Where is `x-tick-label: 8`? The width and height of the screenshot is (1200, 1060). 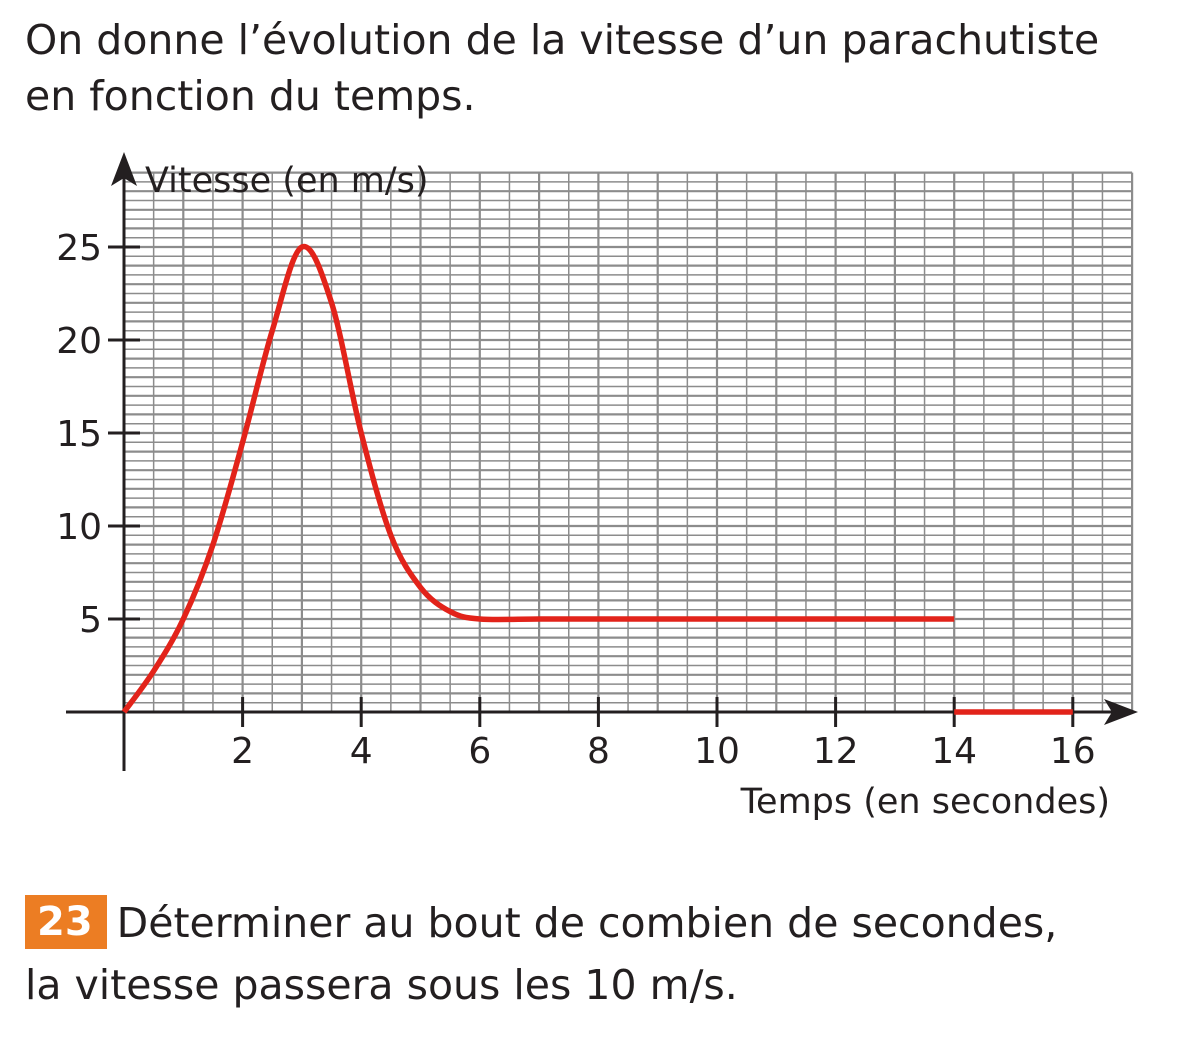
x-tick-label: 8 is located at coordinates (598, 751).